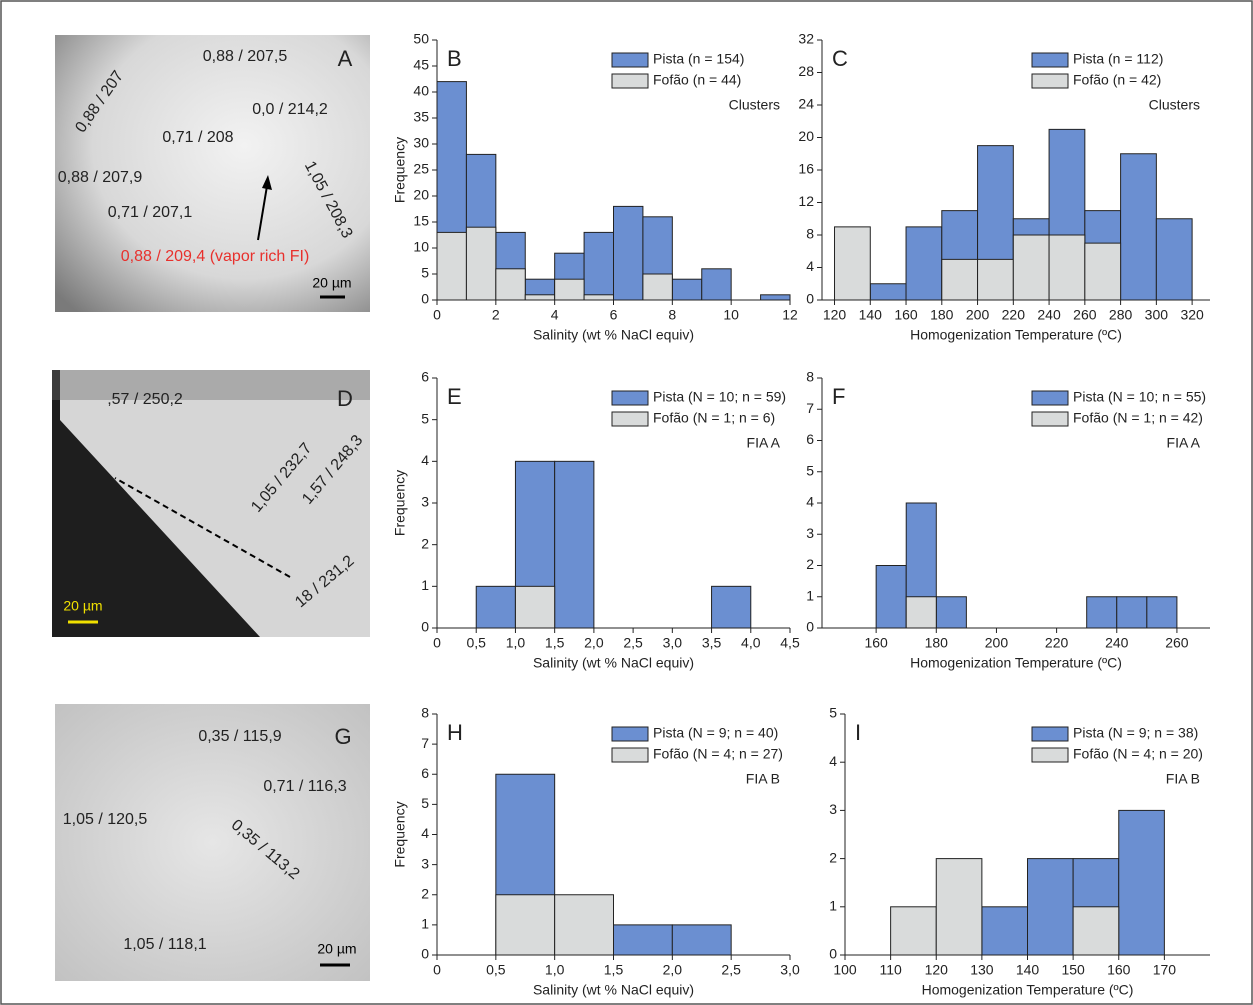 Image resolution: width=1253 pixels, height=1005 pixels. Describe the element at coordinates (712, 643) in the screenshot. I see `x-tick-label: 3,5` at that location.